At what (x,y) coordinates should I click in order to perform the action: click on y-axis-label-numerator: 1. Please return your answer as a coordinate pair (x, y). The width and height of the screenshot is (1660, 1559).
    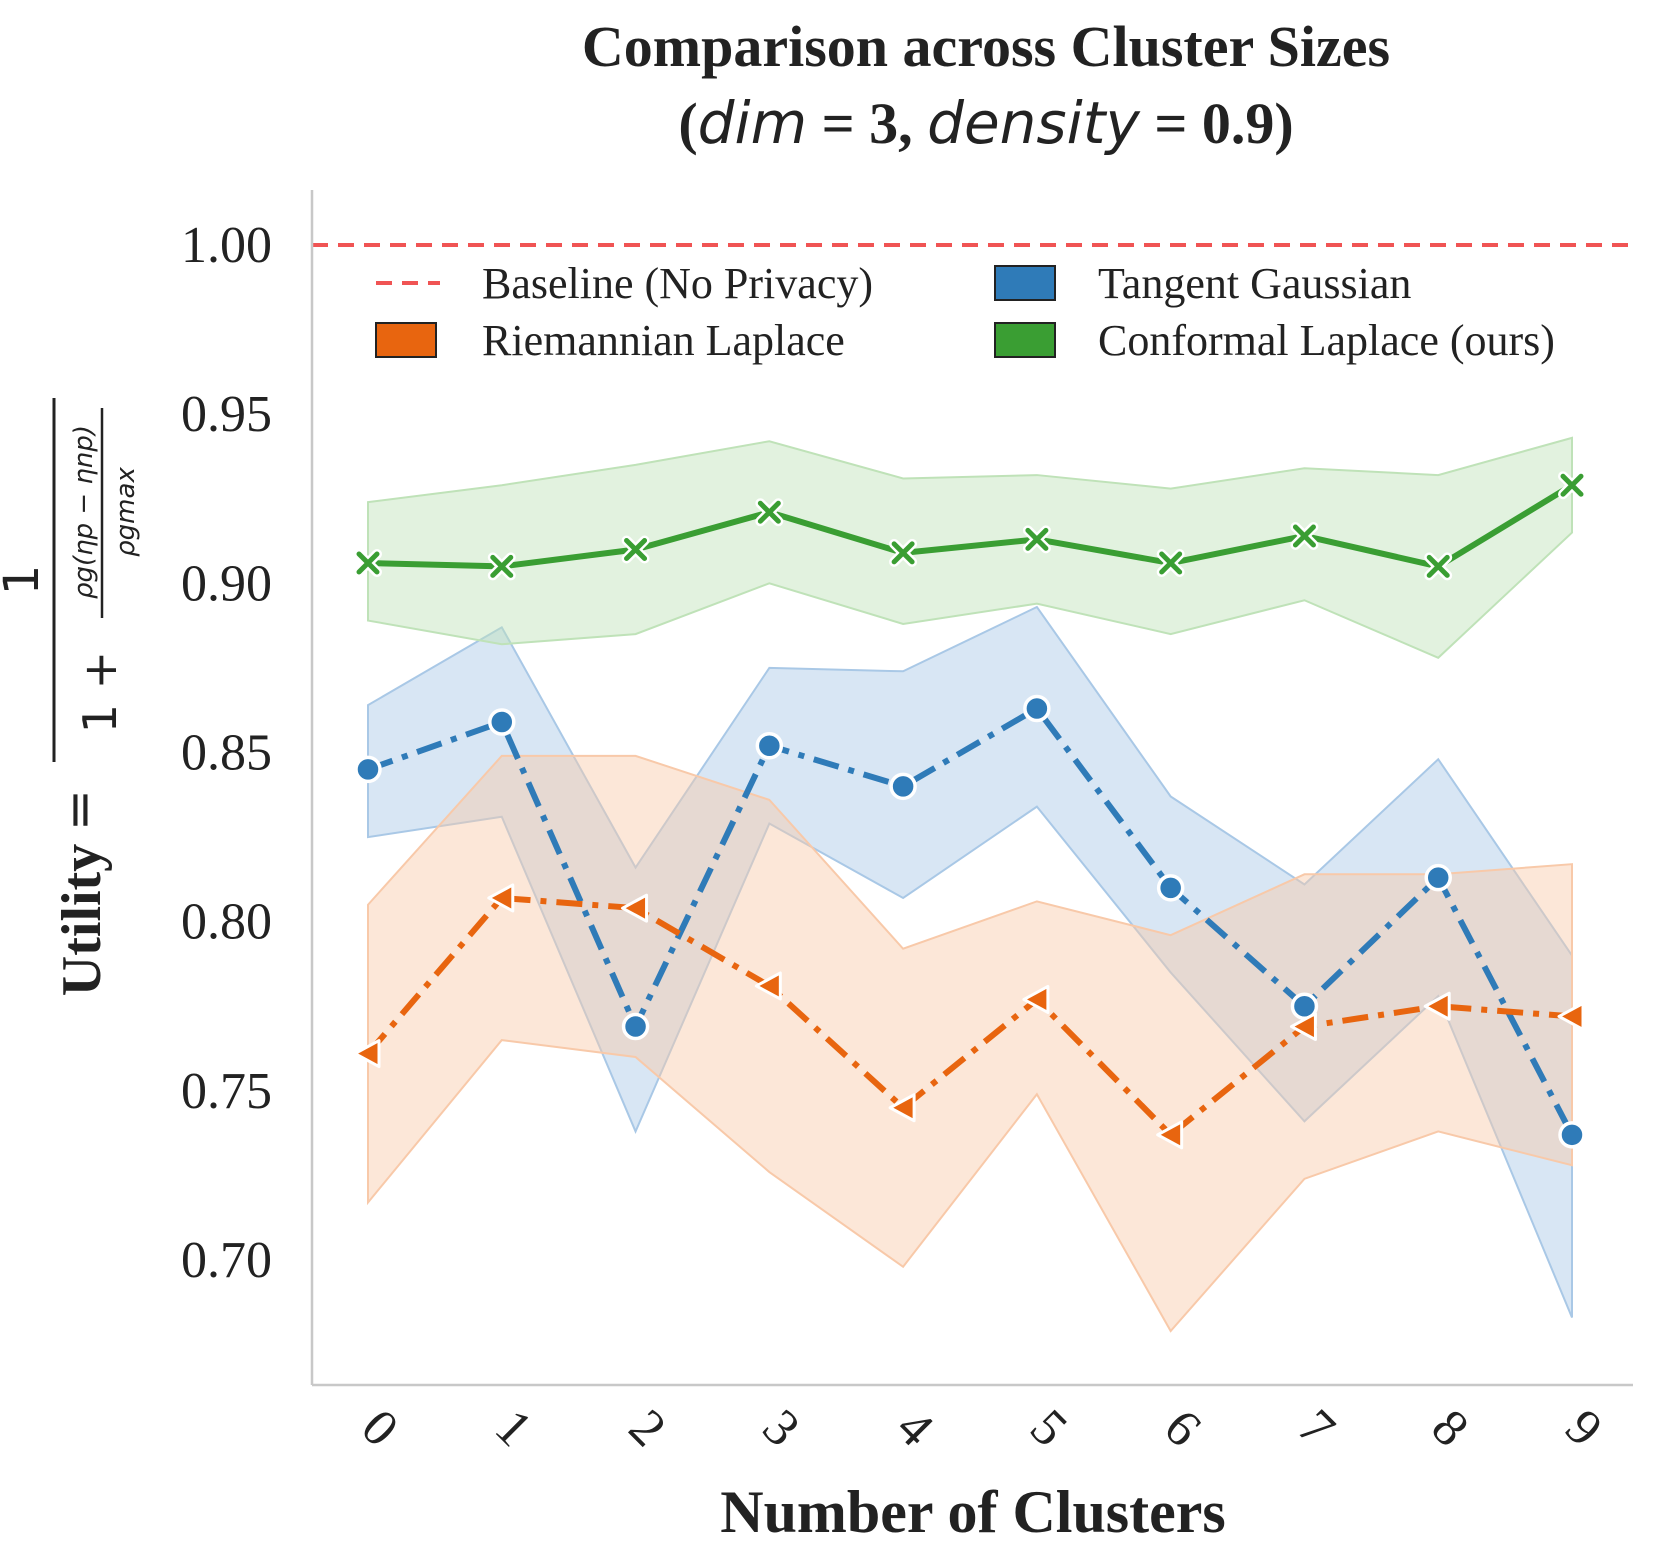
    Looking at the image, I should click on (25, 580).